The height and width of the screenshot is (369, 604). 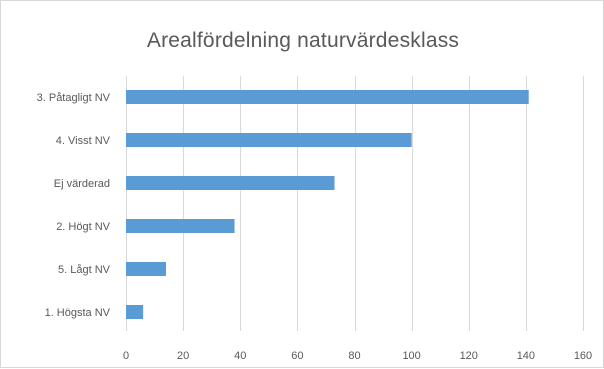 I want to click on x-tick-label: 120, so click(x=469, y=356).